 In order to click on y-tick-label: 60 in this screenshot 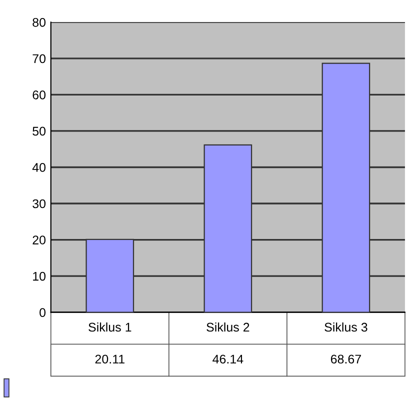, I will do `click(39, 95)`.